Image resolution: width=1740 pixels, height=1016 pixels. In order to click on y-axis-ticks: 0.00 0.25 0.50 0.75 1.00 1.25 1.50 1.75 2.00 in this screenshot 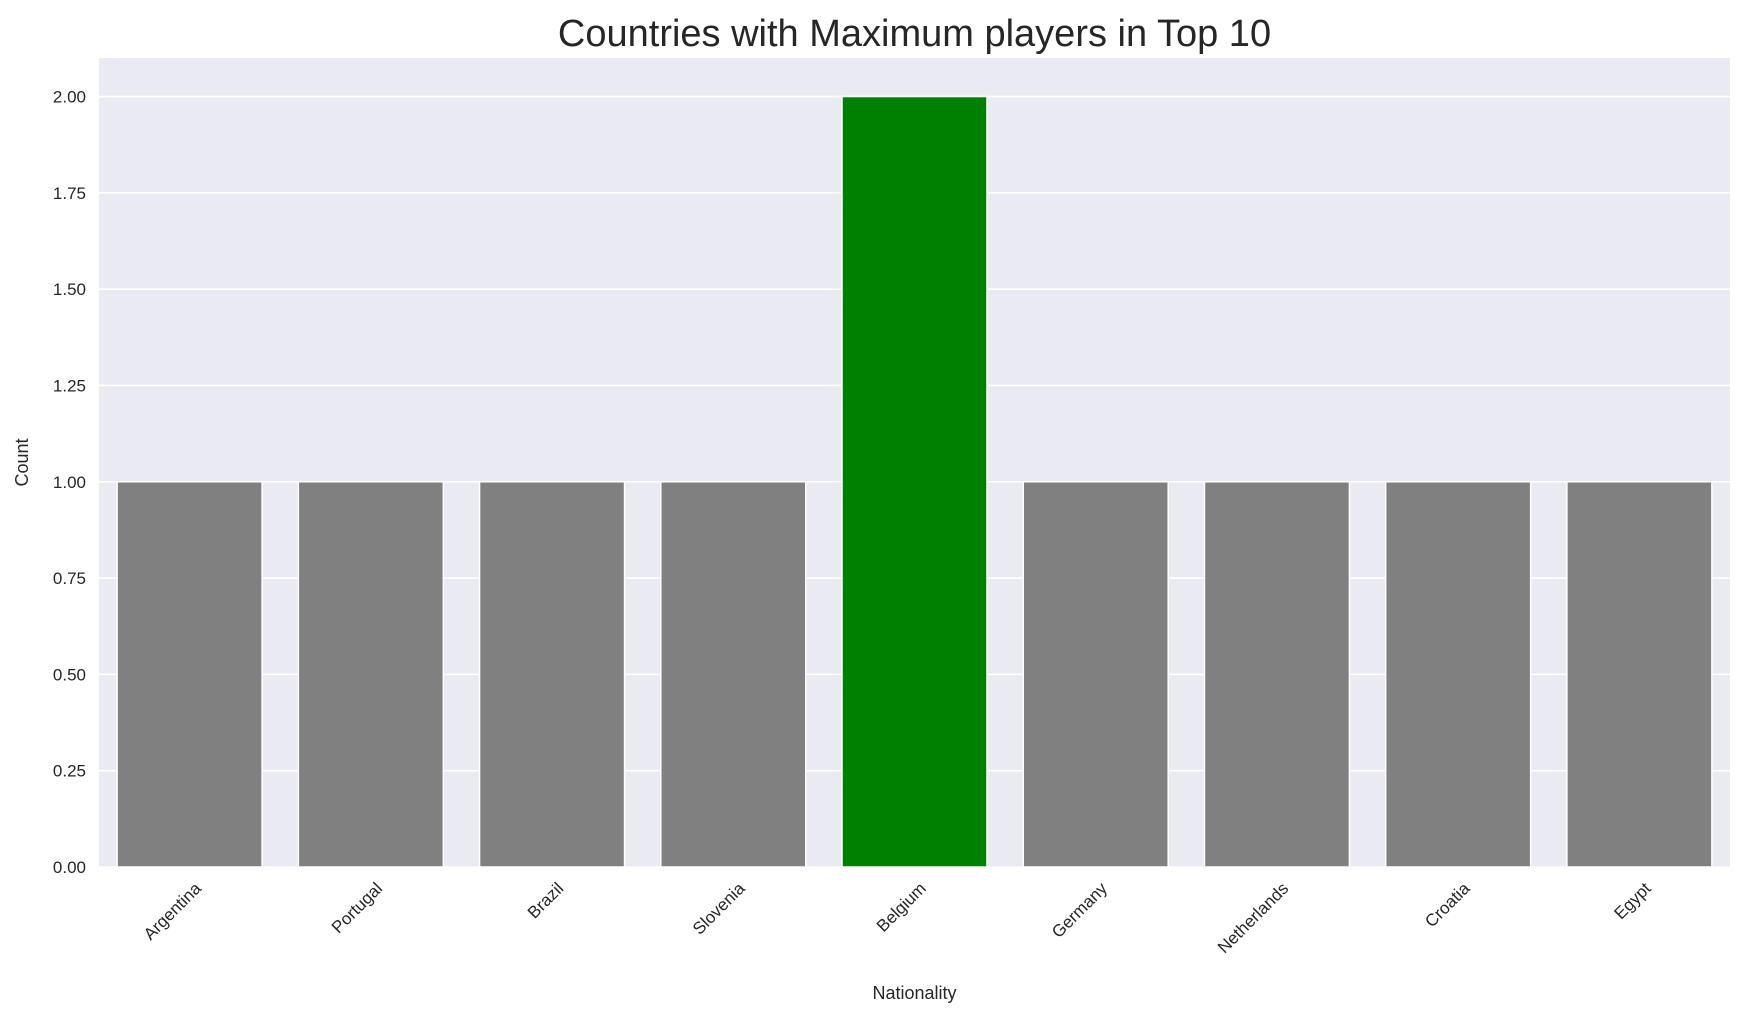, I will do `click(69, 482)`.